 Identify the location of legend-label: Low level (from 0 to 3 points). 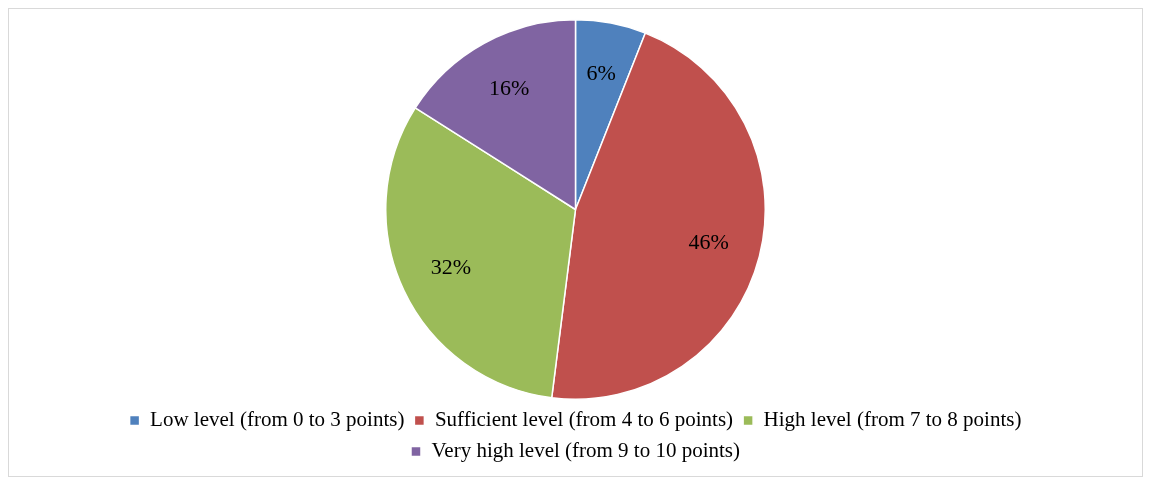
(277, 419).